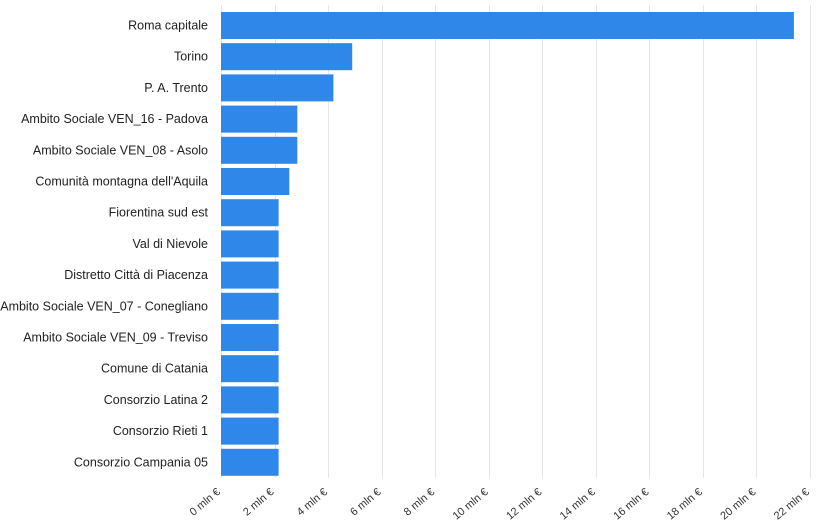 This screenshot has width=834, height=529. I want to click on x-tick-label: 14 mln €, so click(578, 504).